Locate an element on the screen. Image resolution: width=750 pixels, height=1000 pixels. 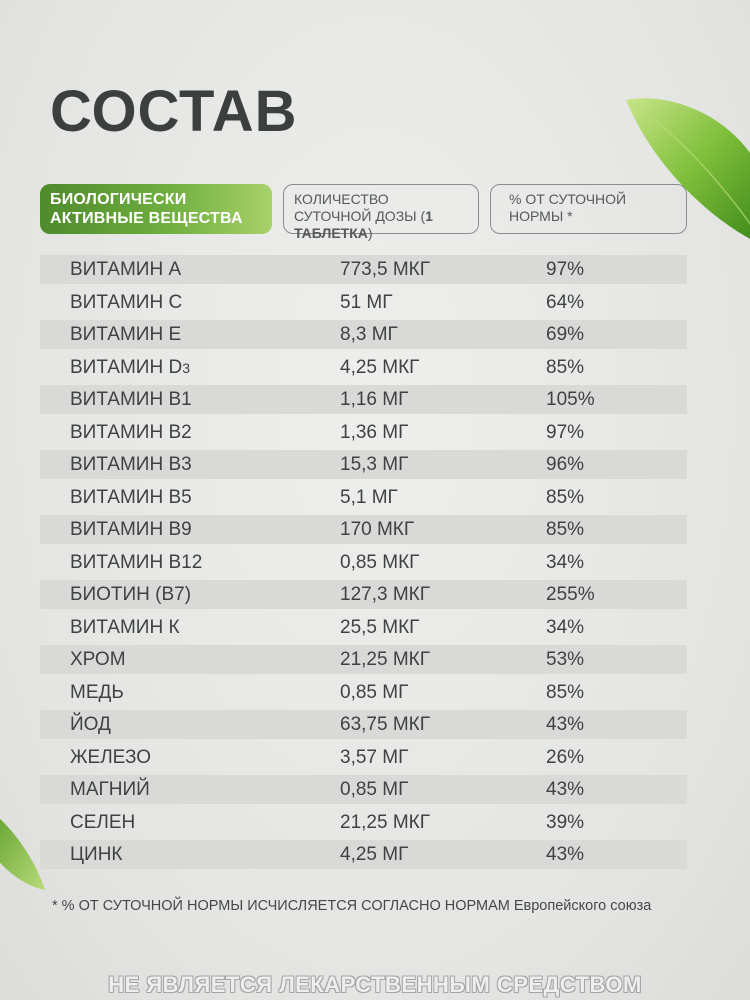
substance-percent: 39% is located at coordinates (565, 822).